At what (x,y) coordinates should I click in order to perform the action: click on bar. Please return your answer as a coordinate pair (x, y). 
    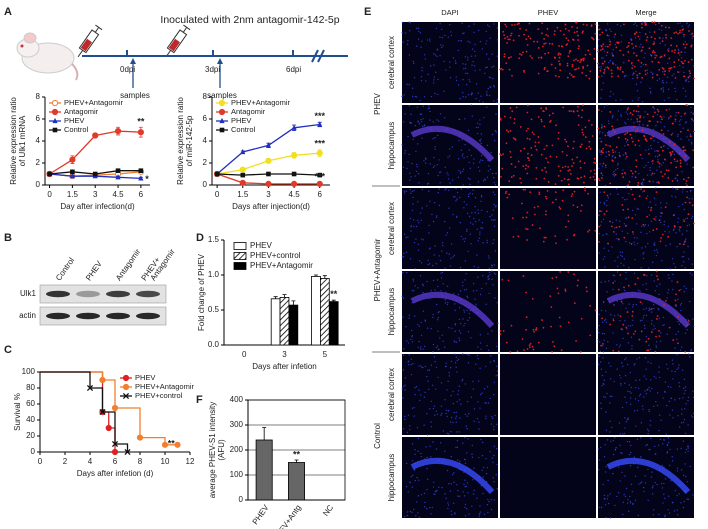
    Looking at the image, I should click on (296, 481).